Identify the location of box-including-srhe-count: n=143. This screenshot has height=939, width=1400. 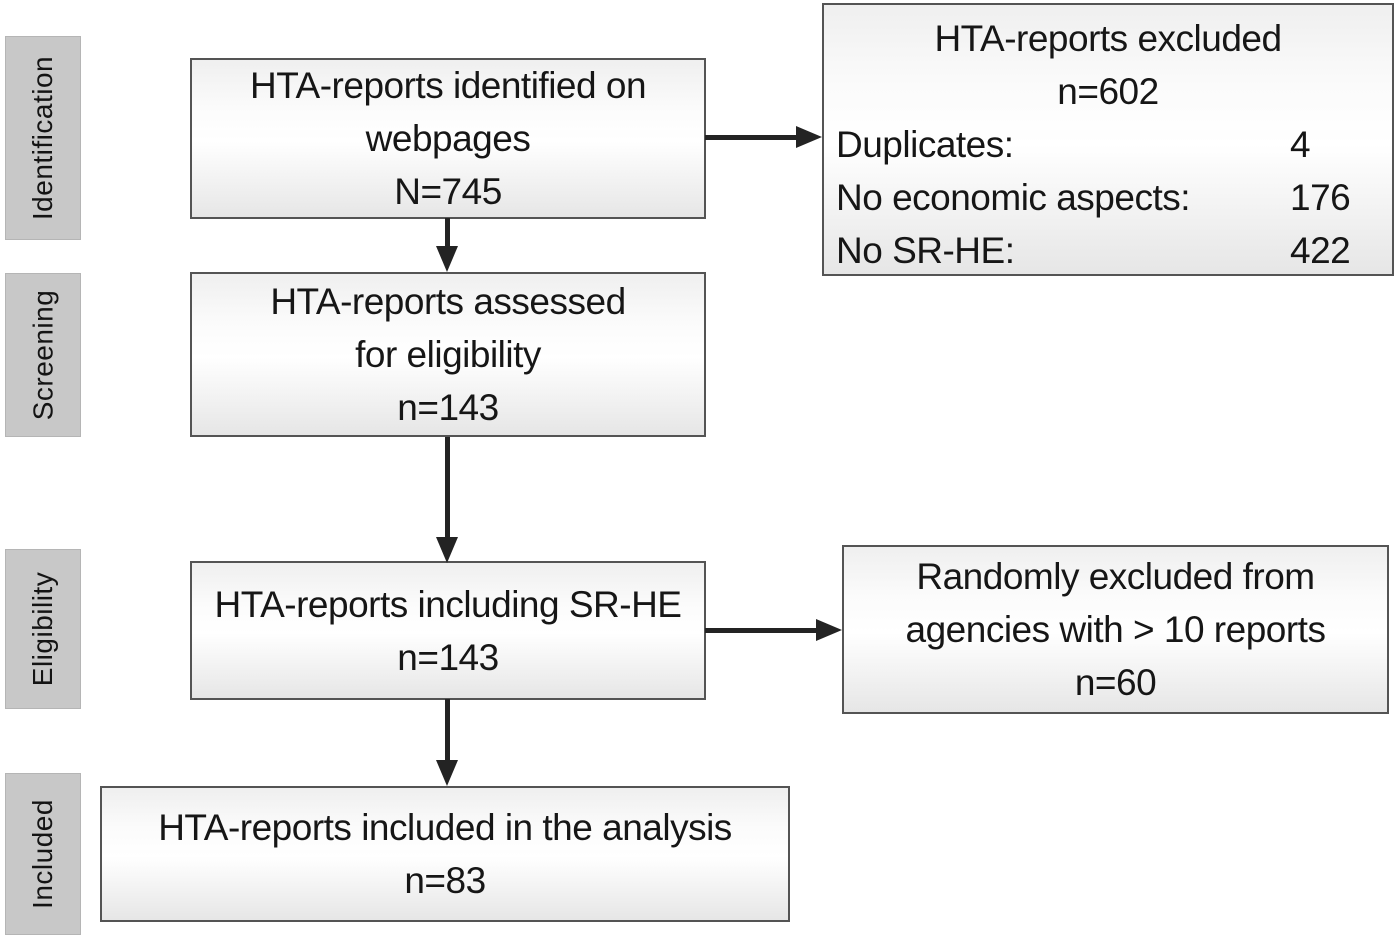
(448, 657).